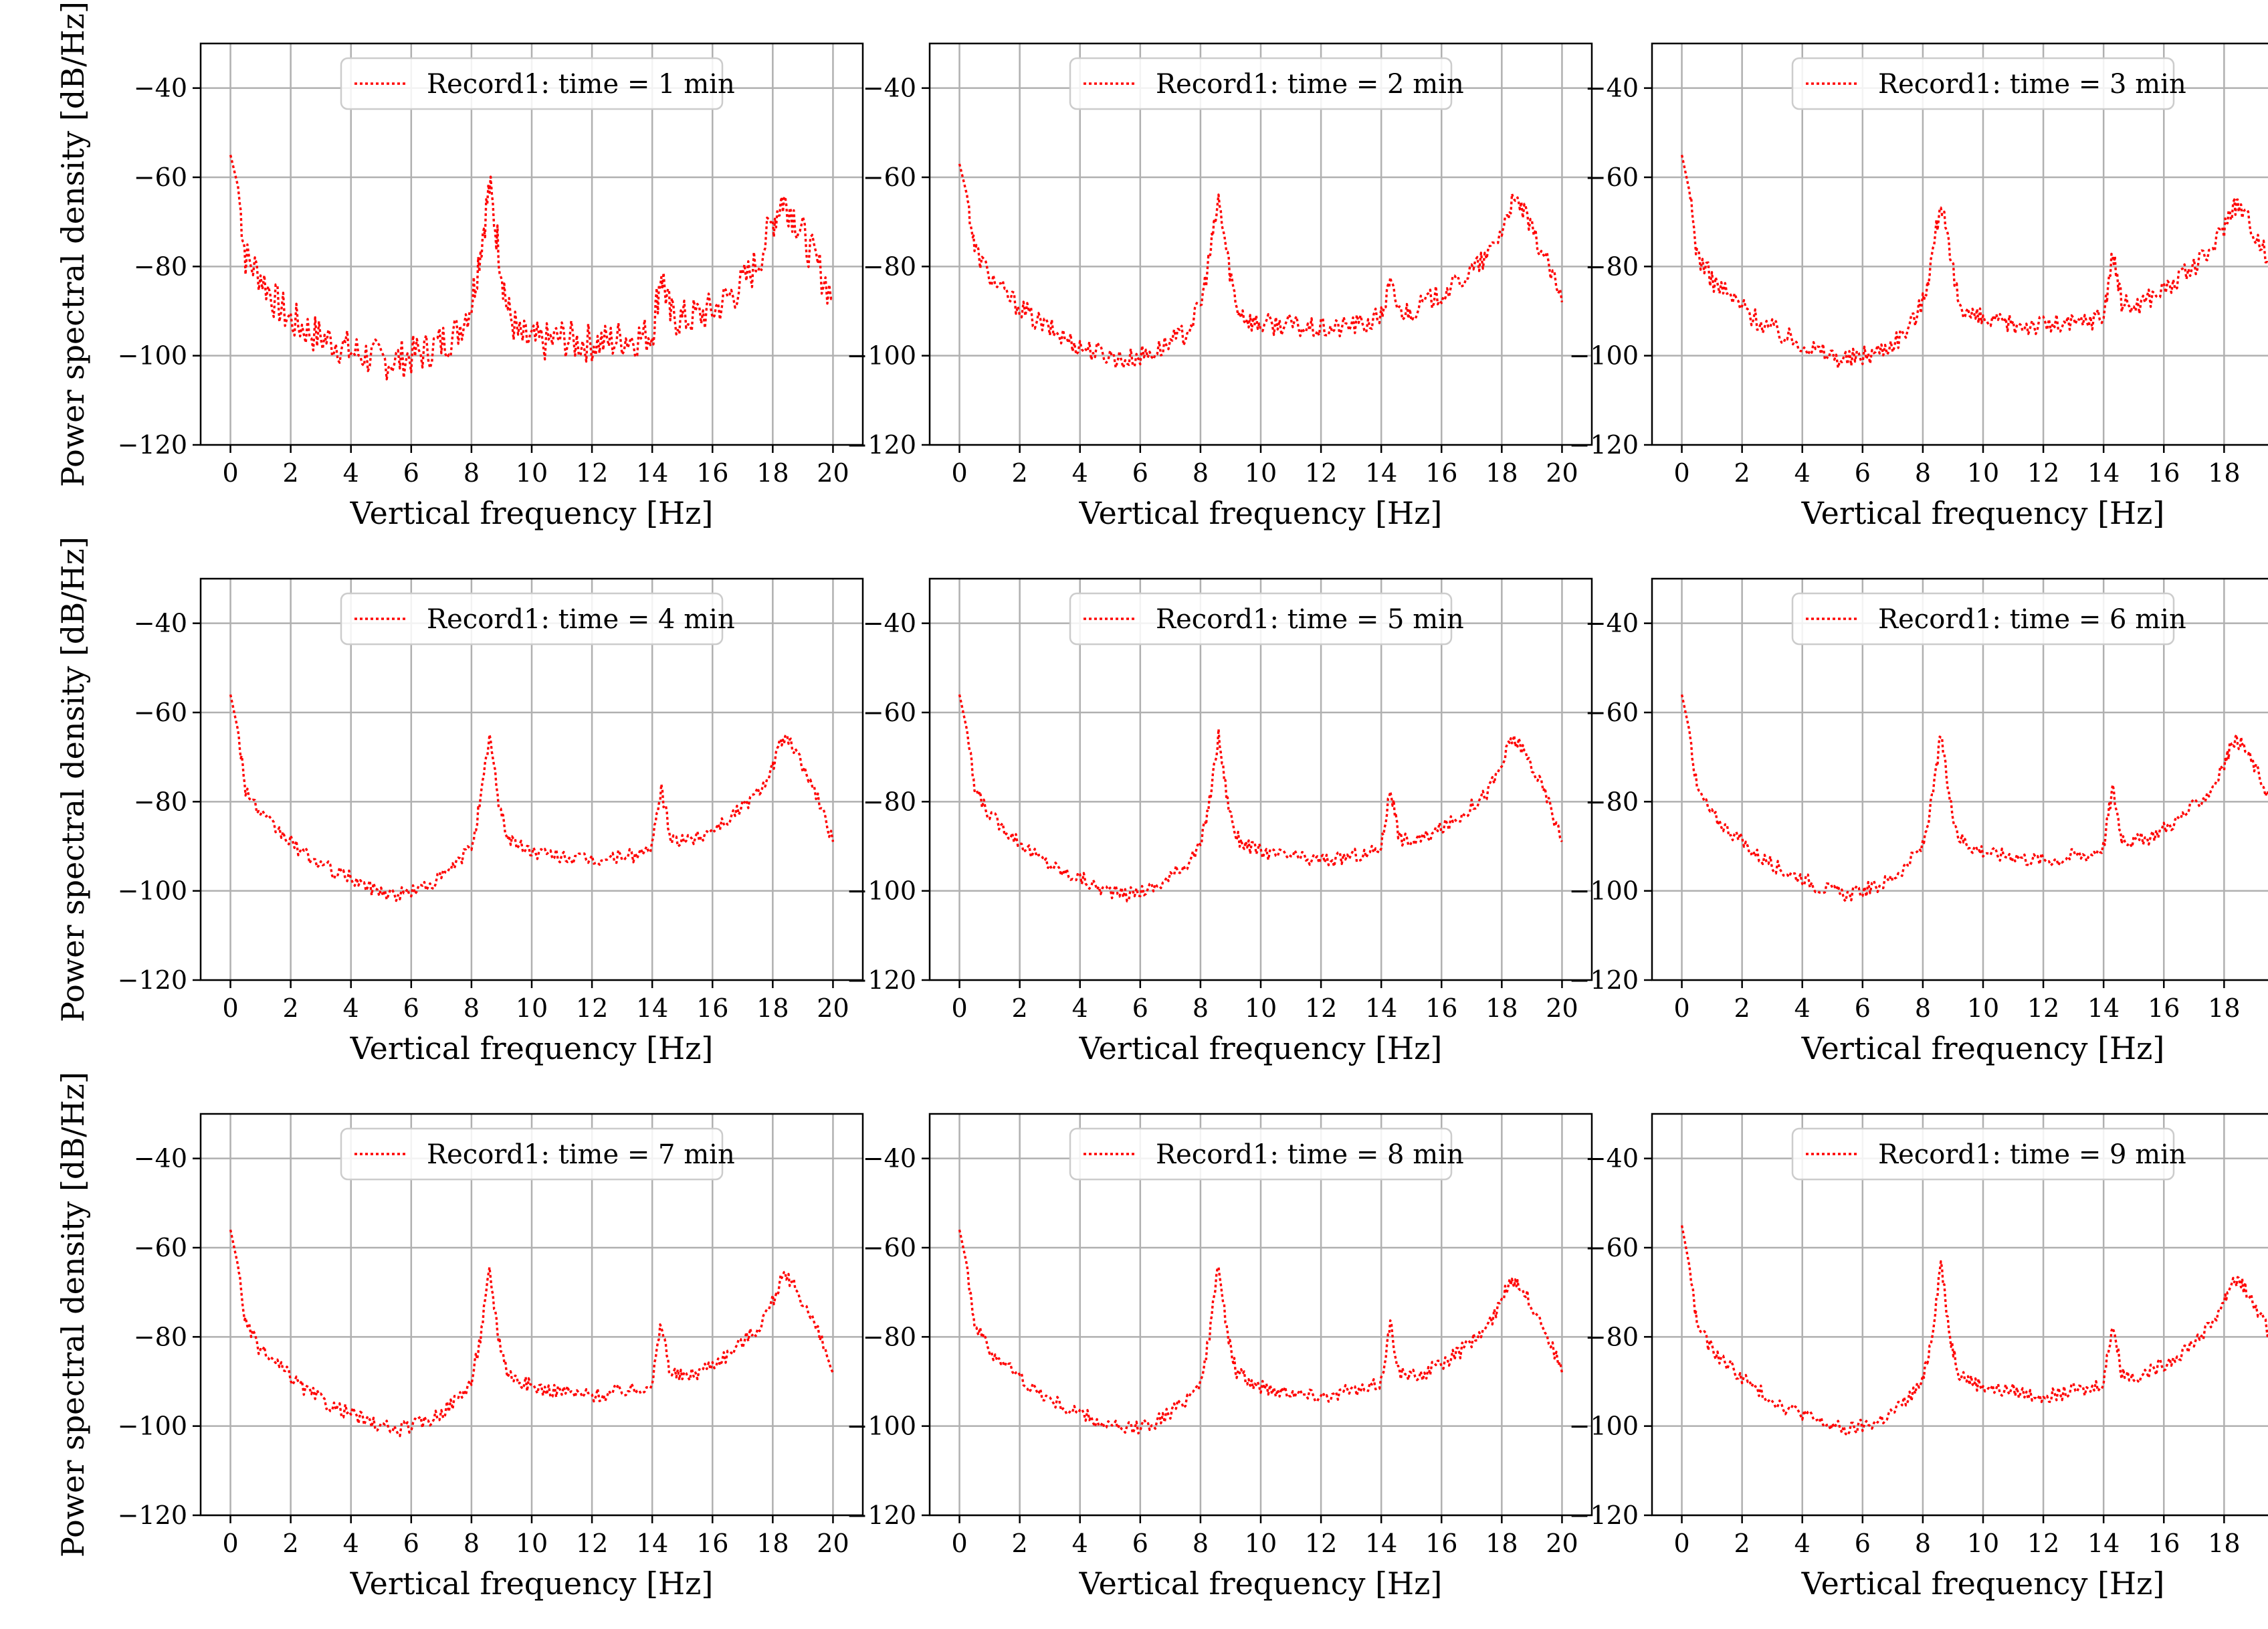 The image size is (2268, 1629). I want to click on legend-label: Record1: time = 6 min, so click(2032, 619).